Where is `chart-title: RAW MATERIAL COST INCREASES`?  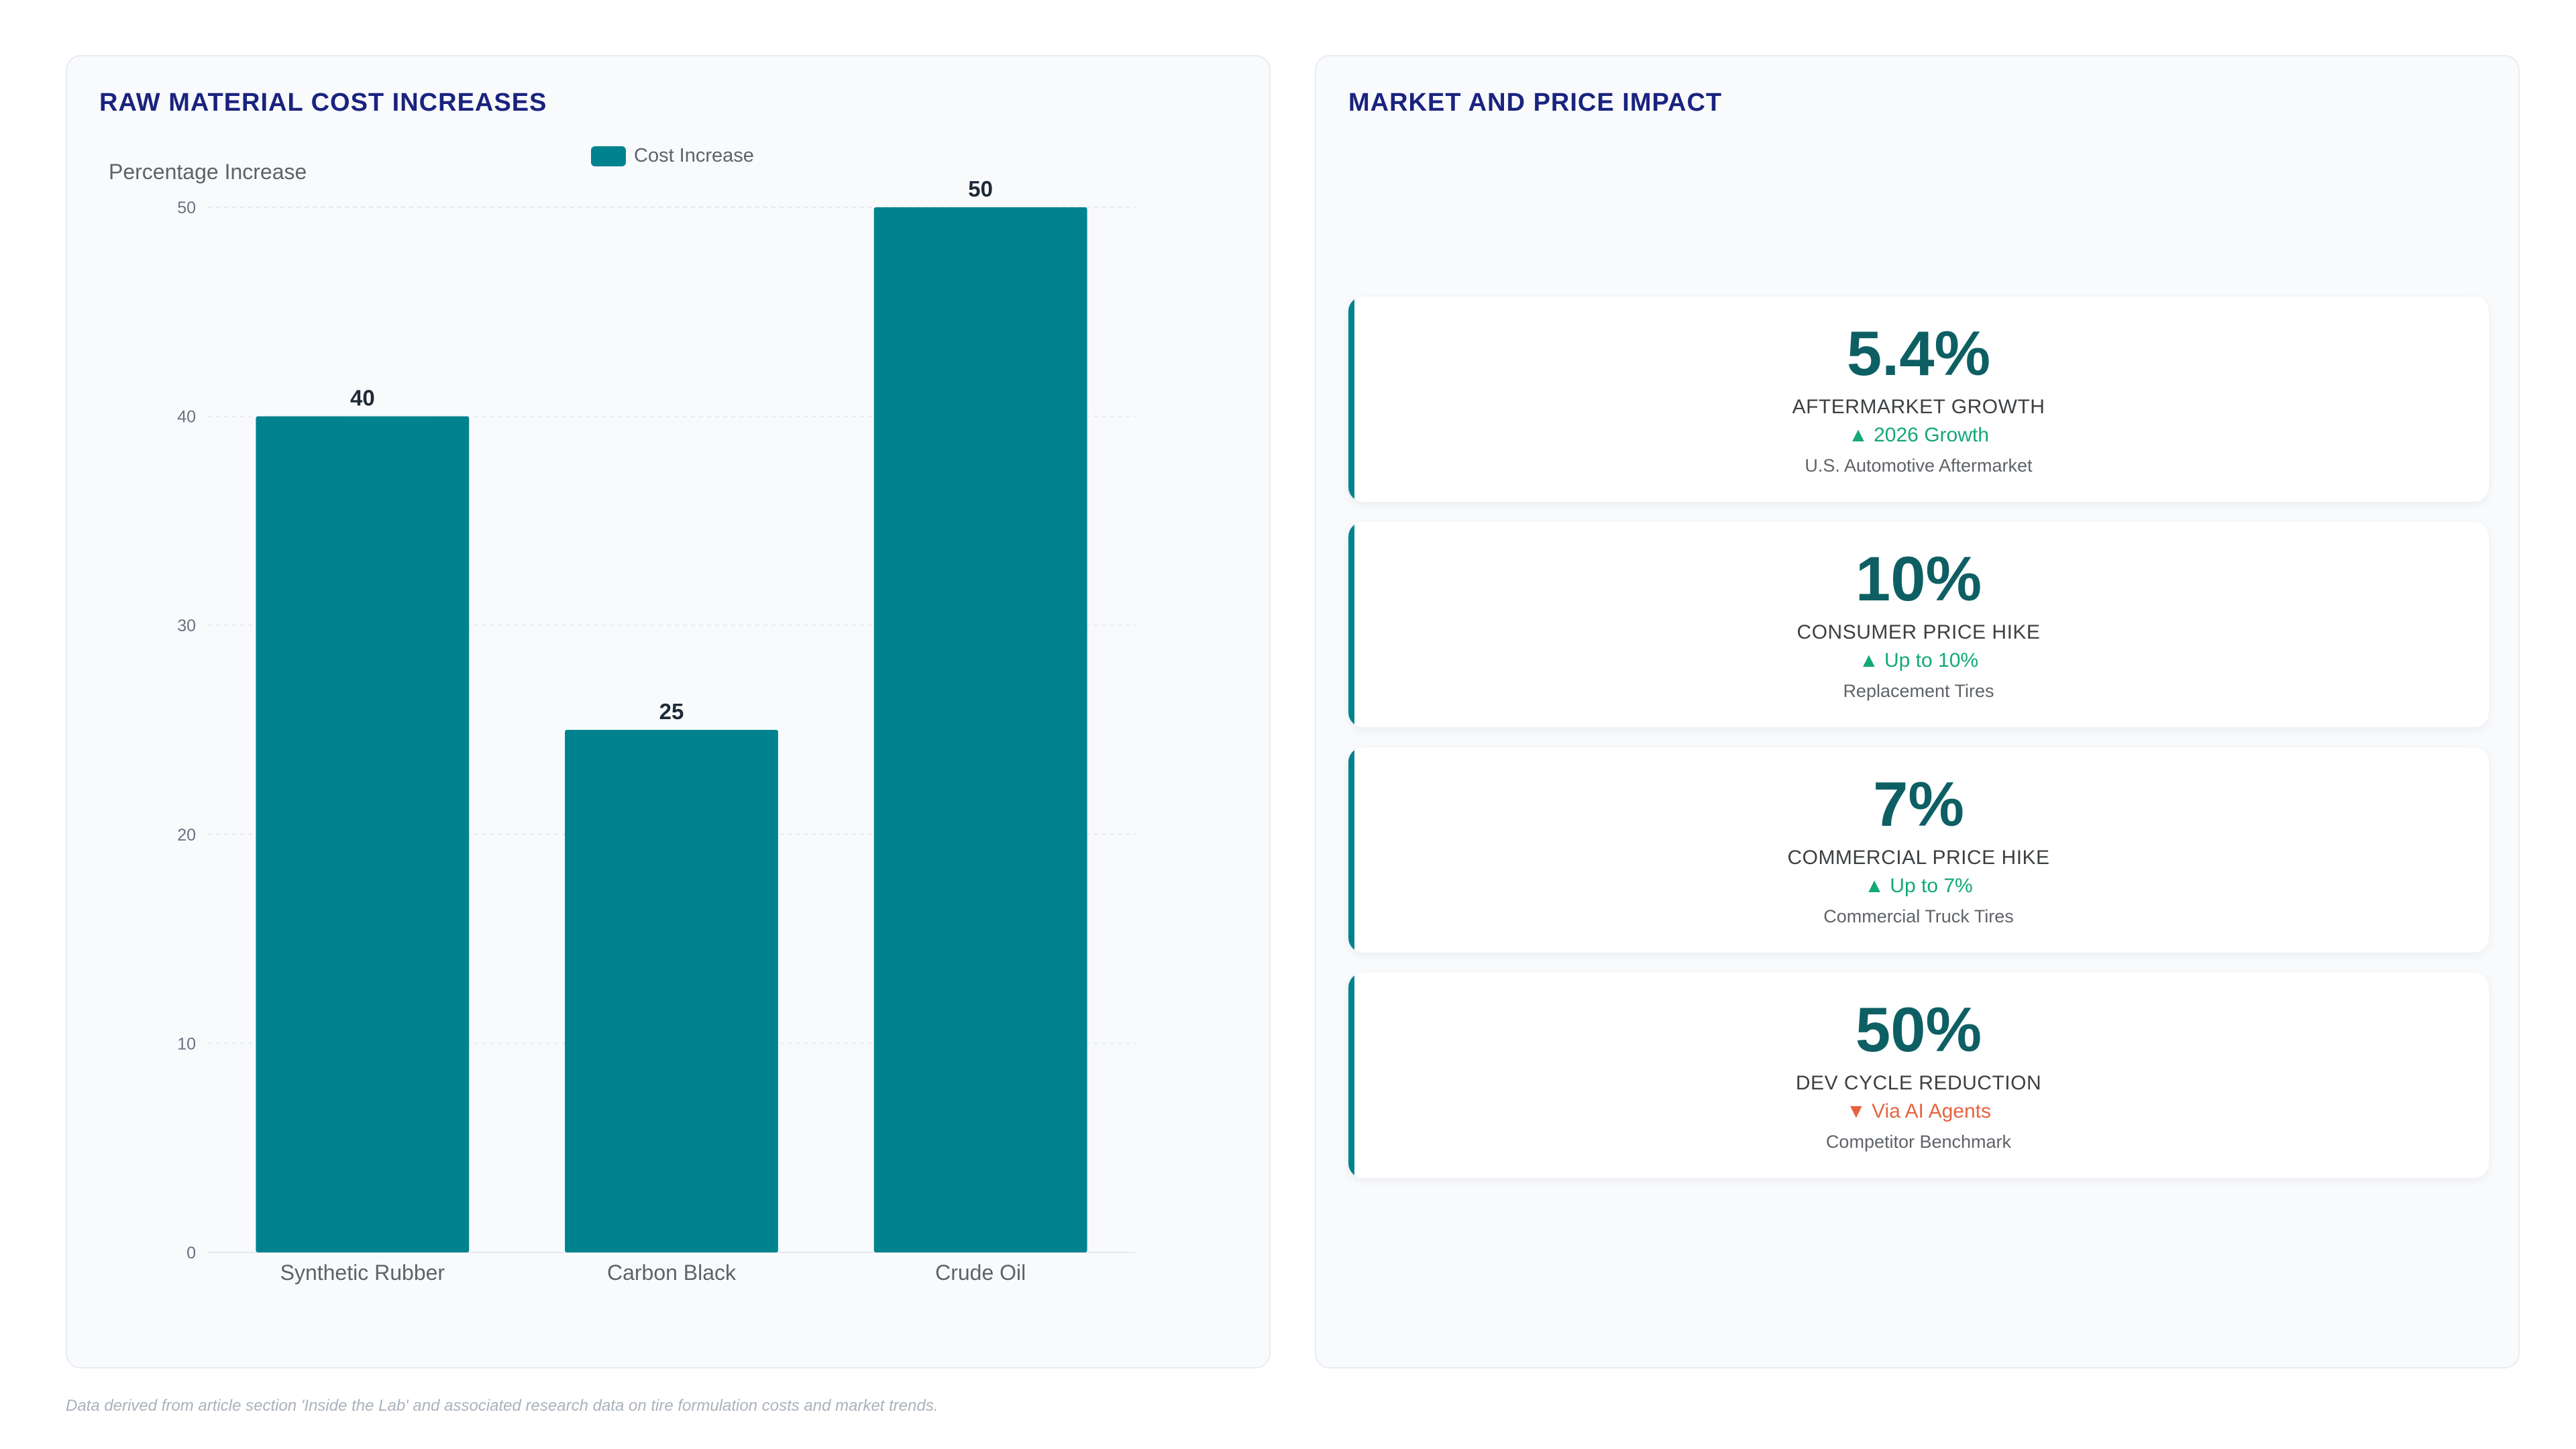
chart-title: RAW MATERIAL COST INCREASES is located at coordinates (323, 103).